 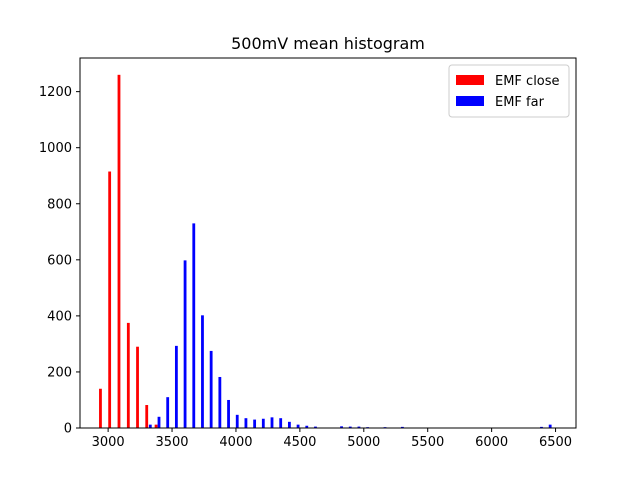 What do you see at coordinates (509, 91) in the screenshot?
I see `legend: EMF close EMF far` at bounding box center [509, 91].